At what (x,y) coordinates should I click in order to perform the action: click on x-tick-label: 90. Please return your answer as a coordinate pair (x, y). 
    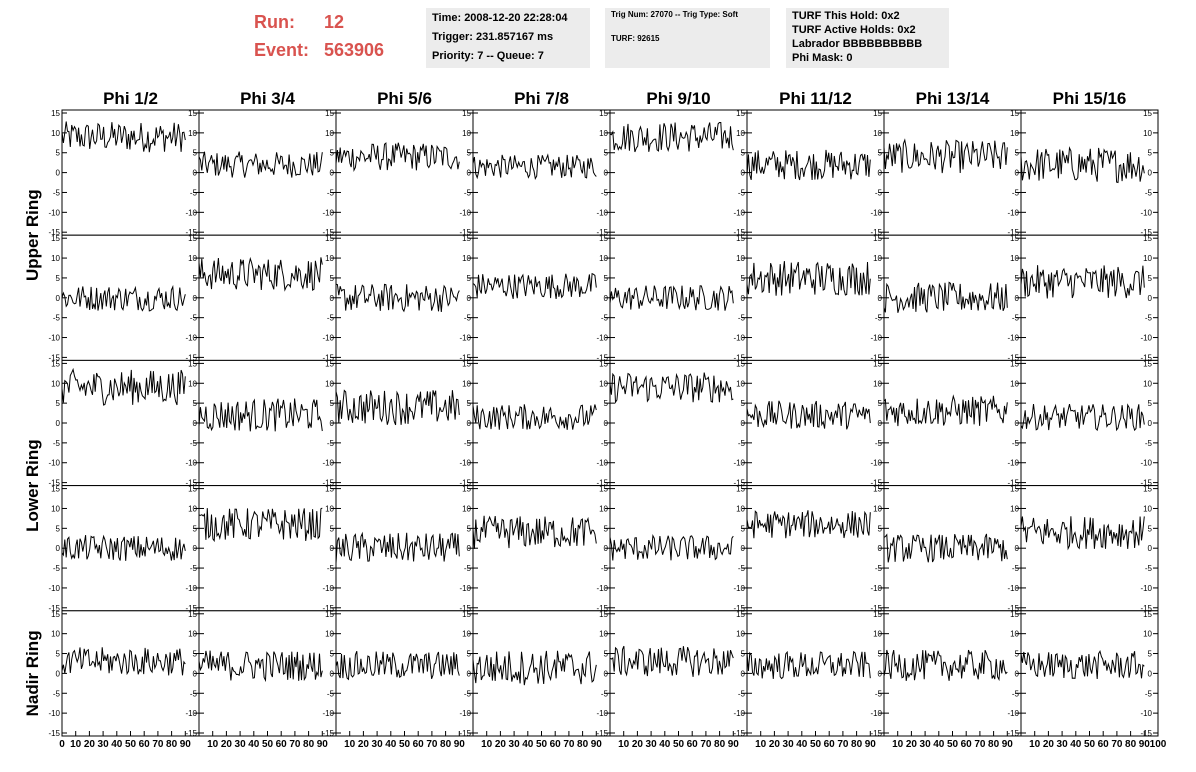
    Looking at the image, I should click on (734, 744).